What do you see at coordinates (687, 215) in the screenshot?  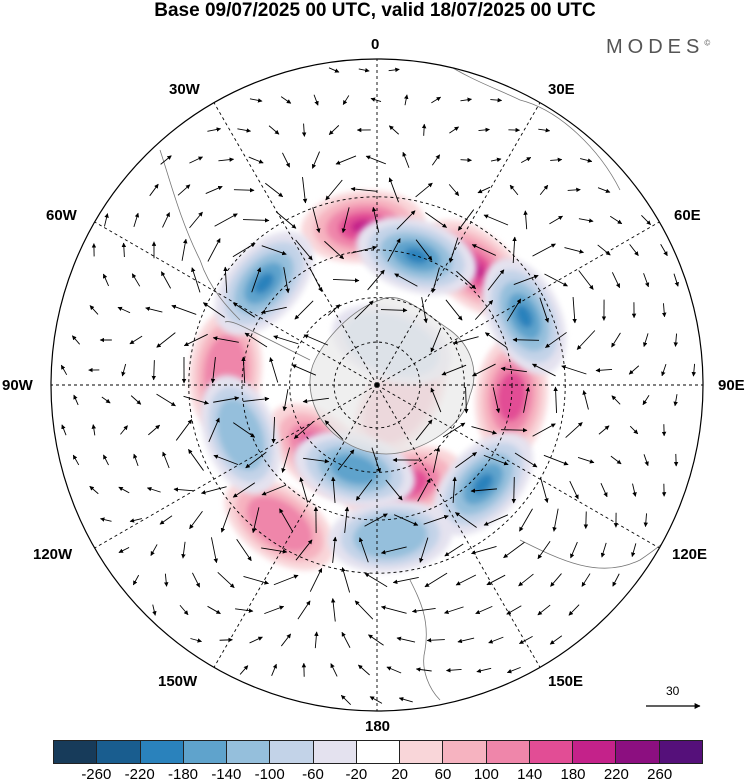 I see `lon-label-60e: 60E` at bounding box center [687, 215].